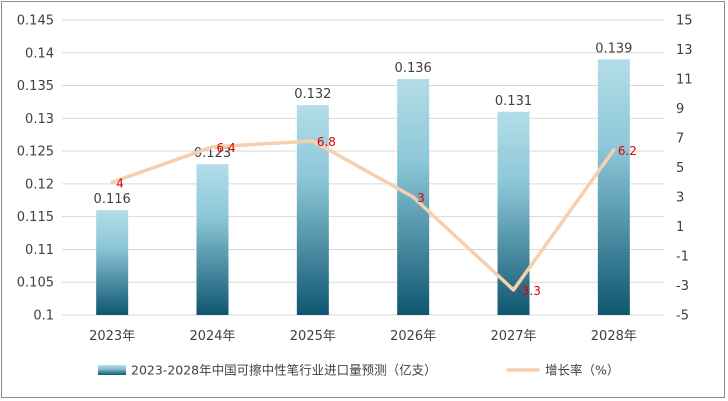  What do you see at coordinates (35, 152) in the screenshot?
I see `left-tick-label: 0.125` at bounding box center [35, 152].